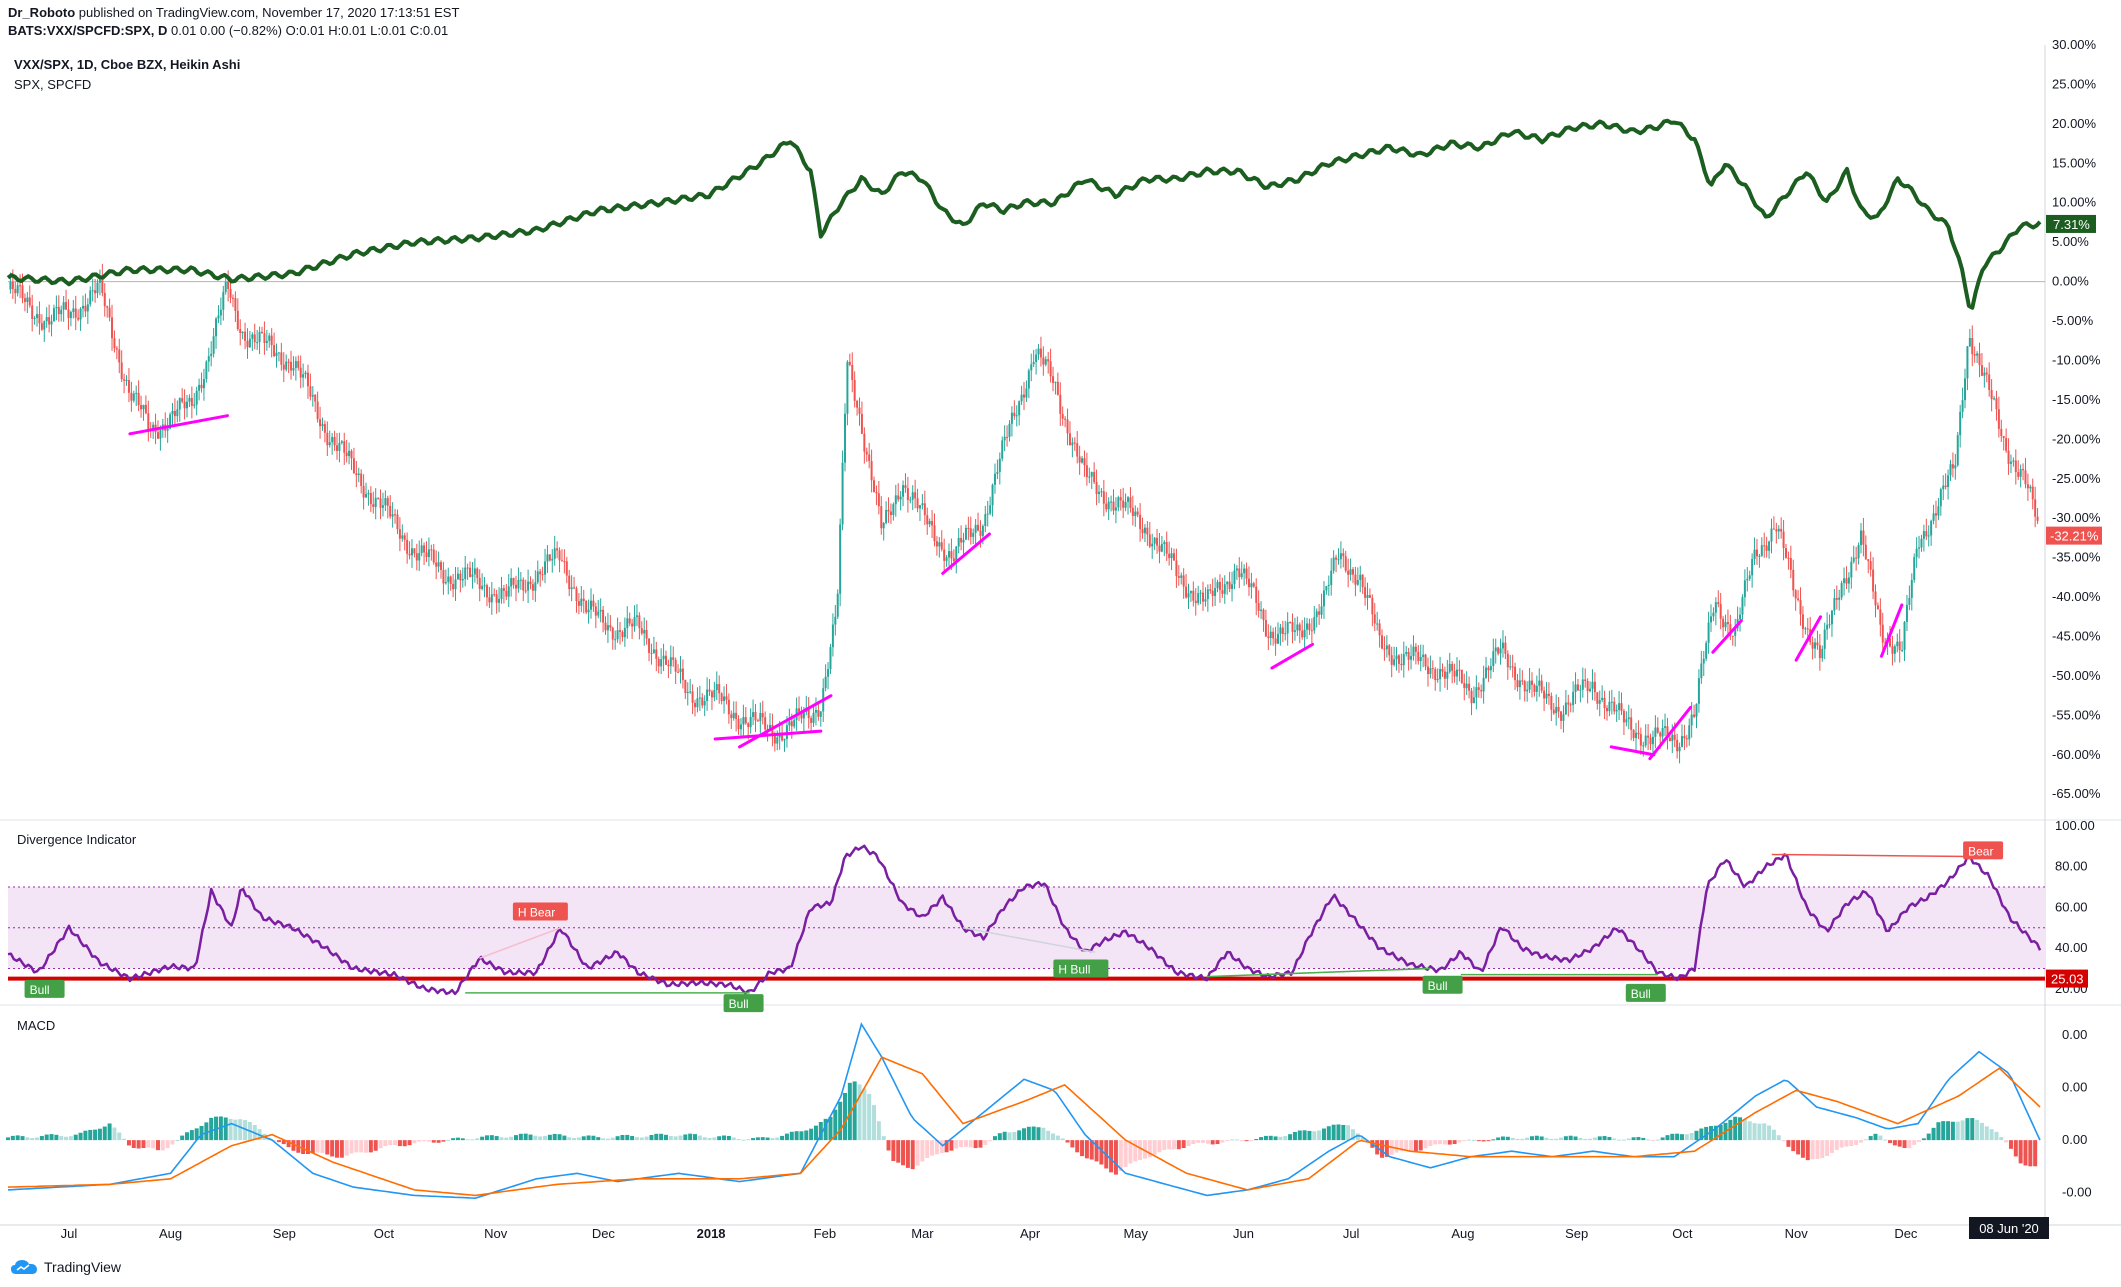 The width and height of the screenshot is (2121, 1287). I want to click on bull-label-box, so click(1442, 984).